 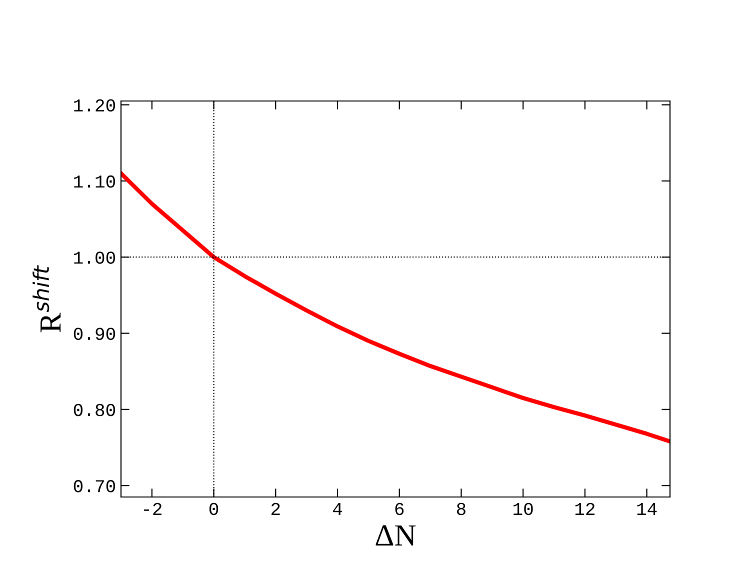 What do you see at coordinates (396, 535) in the screenshot?
I see `x-axis-title: ΔN` at bounding box center [396, 535].